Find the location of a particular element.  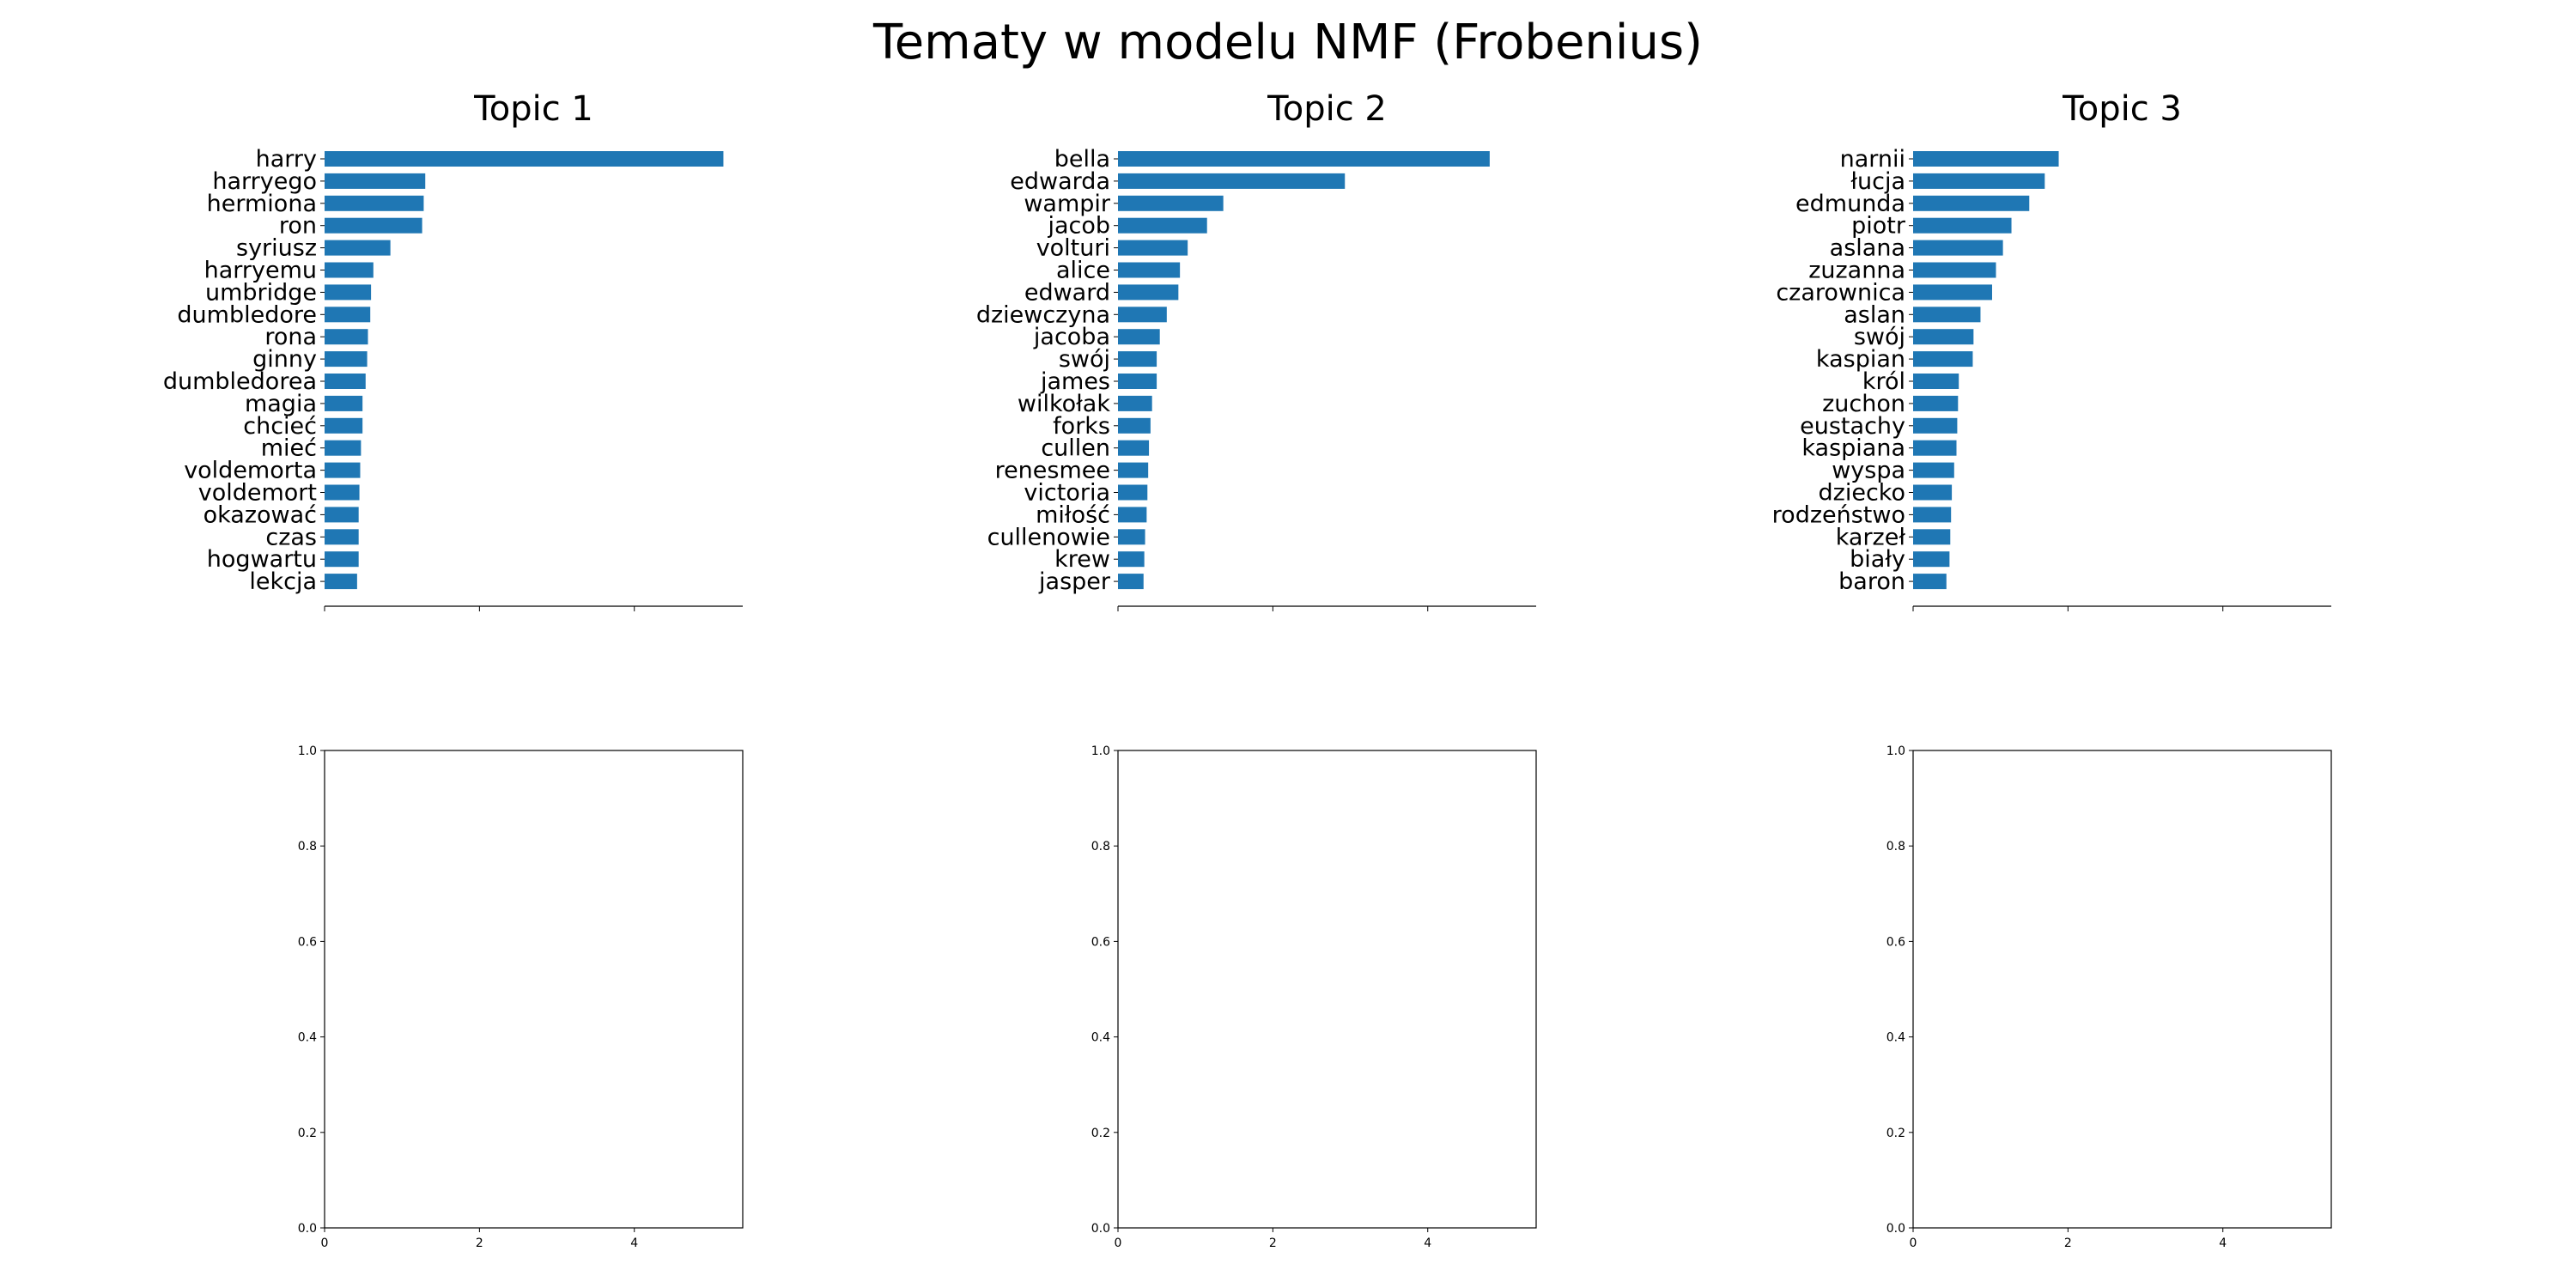

subplot-title: Topic 3 is located at coordinates (2122, 109).